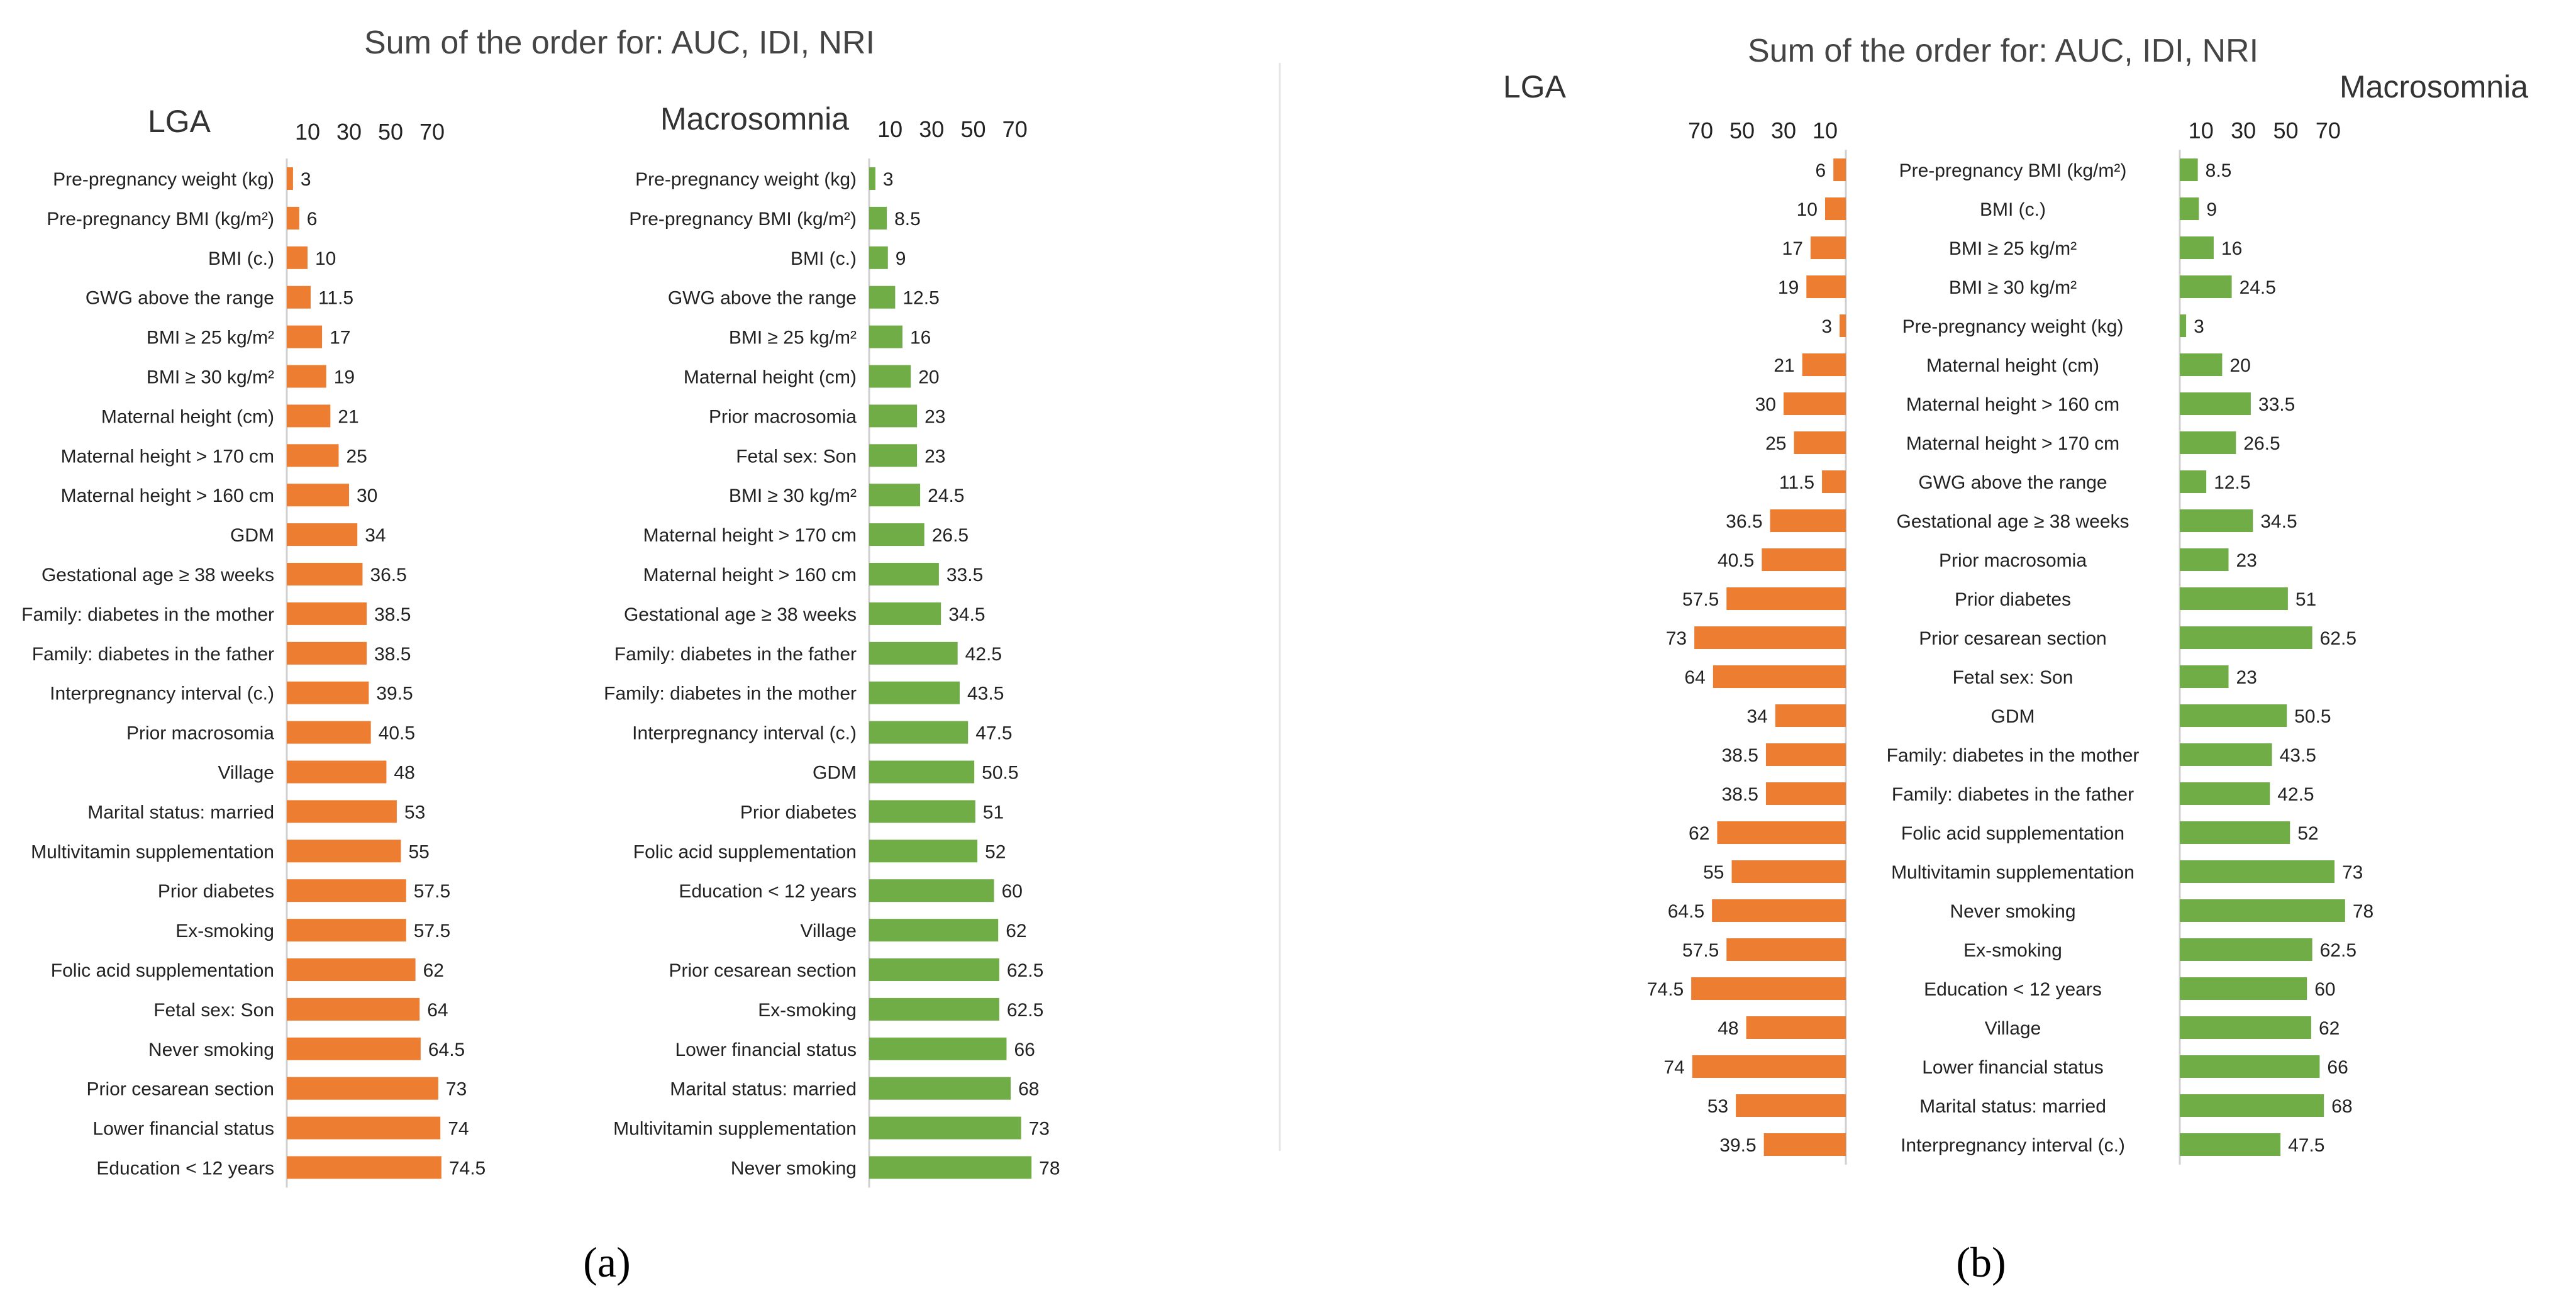 This screenshot has height=1298, width=2576. What do you see at coordinates (2003, 51) in the screenshot?
I see `panel-b-title: Sum of the order for: AUC, IDI, NRI` at bounding box center [2003, 51].